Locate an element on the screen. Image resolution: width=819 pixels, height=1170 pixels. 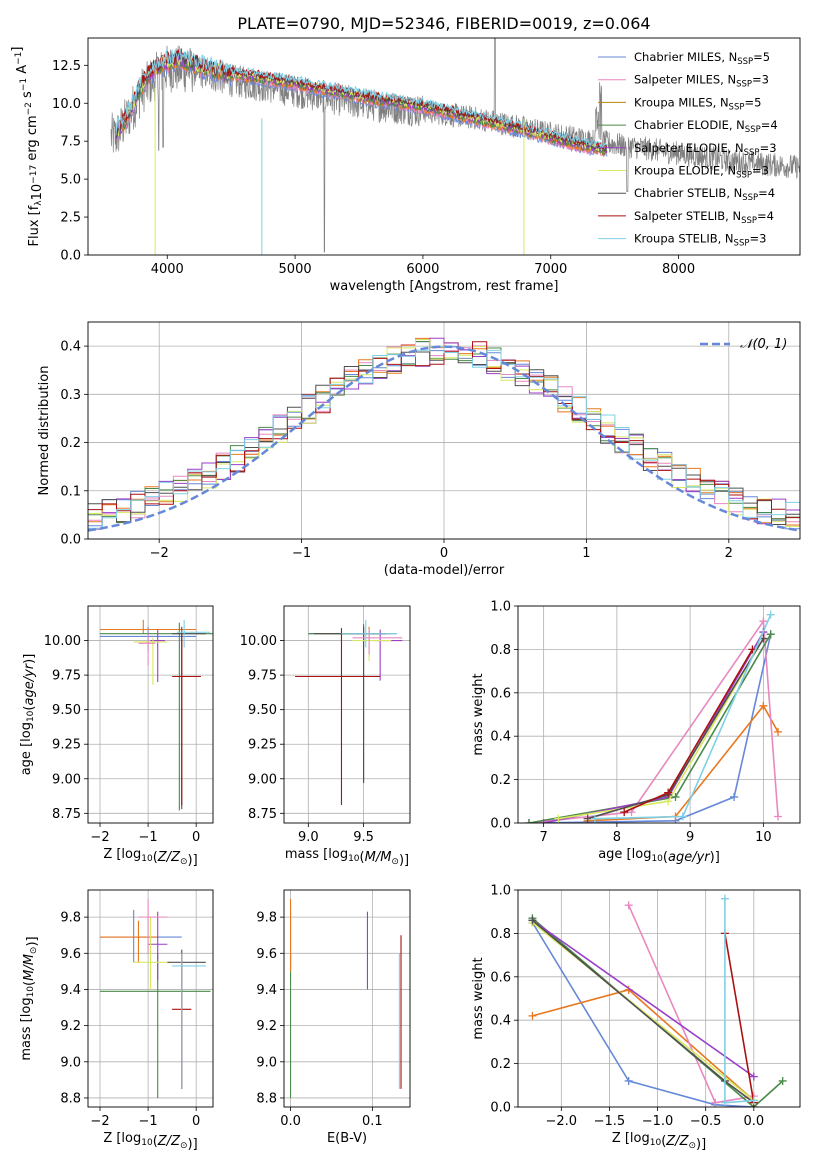
legend-label: Kroupa STELIB, NSSP=3 is located at coordinates (700, 240).